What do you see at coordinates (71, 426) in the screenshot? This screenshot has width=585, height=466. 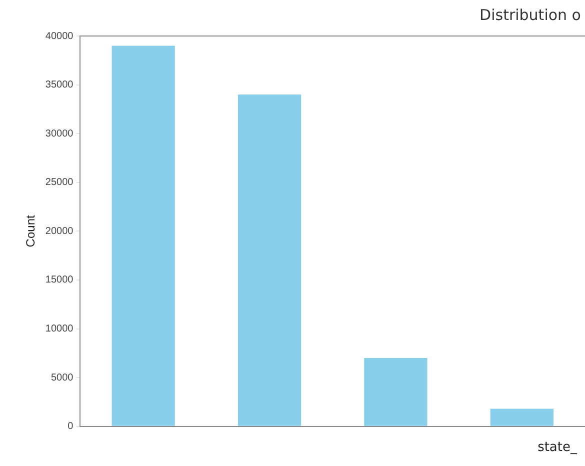 I see `y-tick-label: 0` at bounding box center [71, 426].